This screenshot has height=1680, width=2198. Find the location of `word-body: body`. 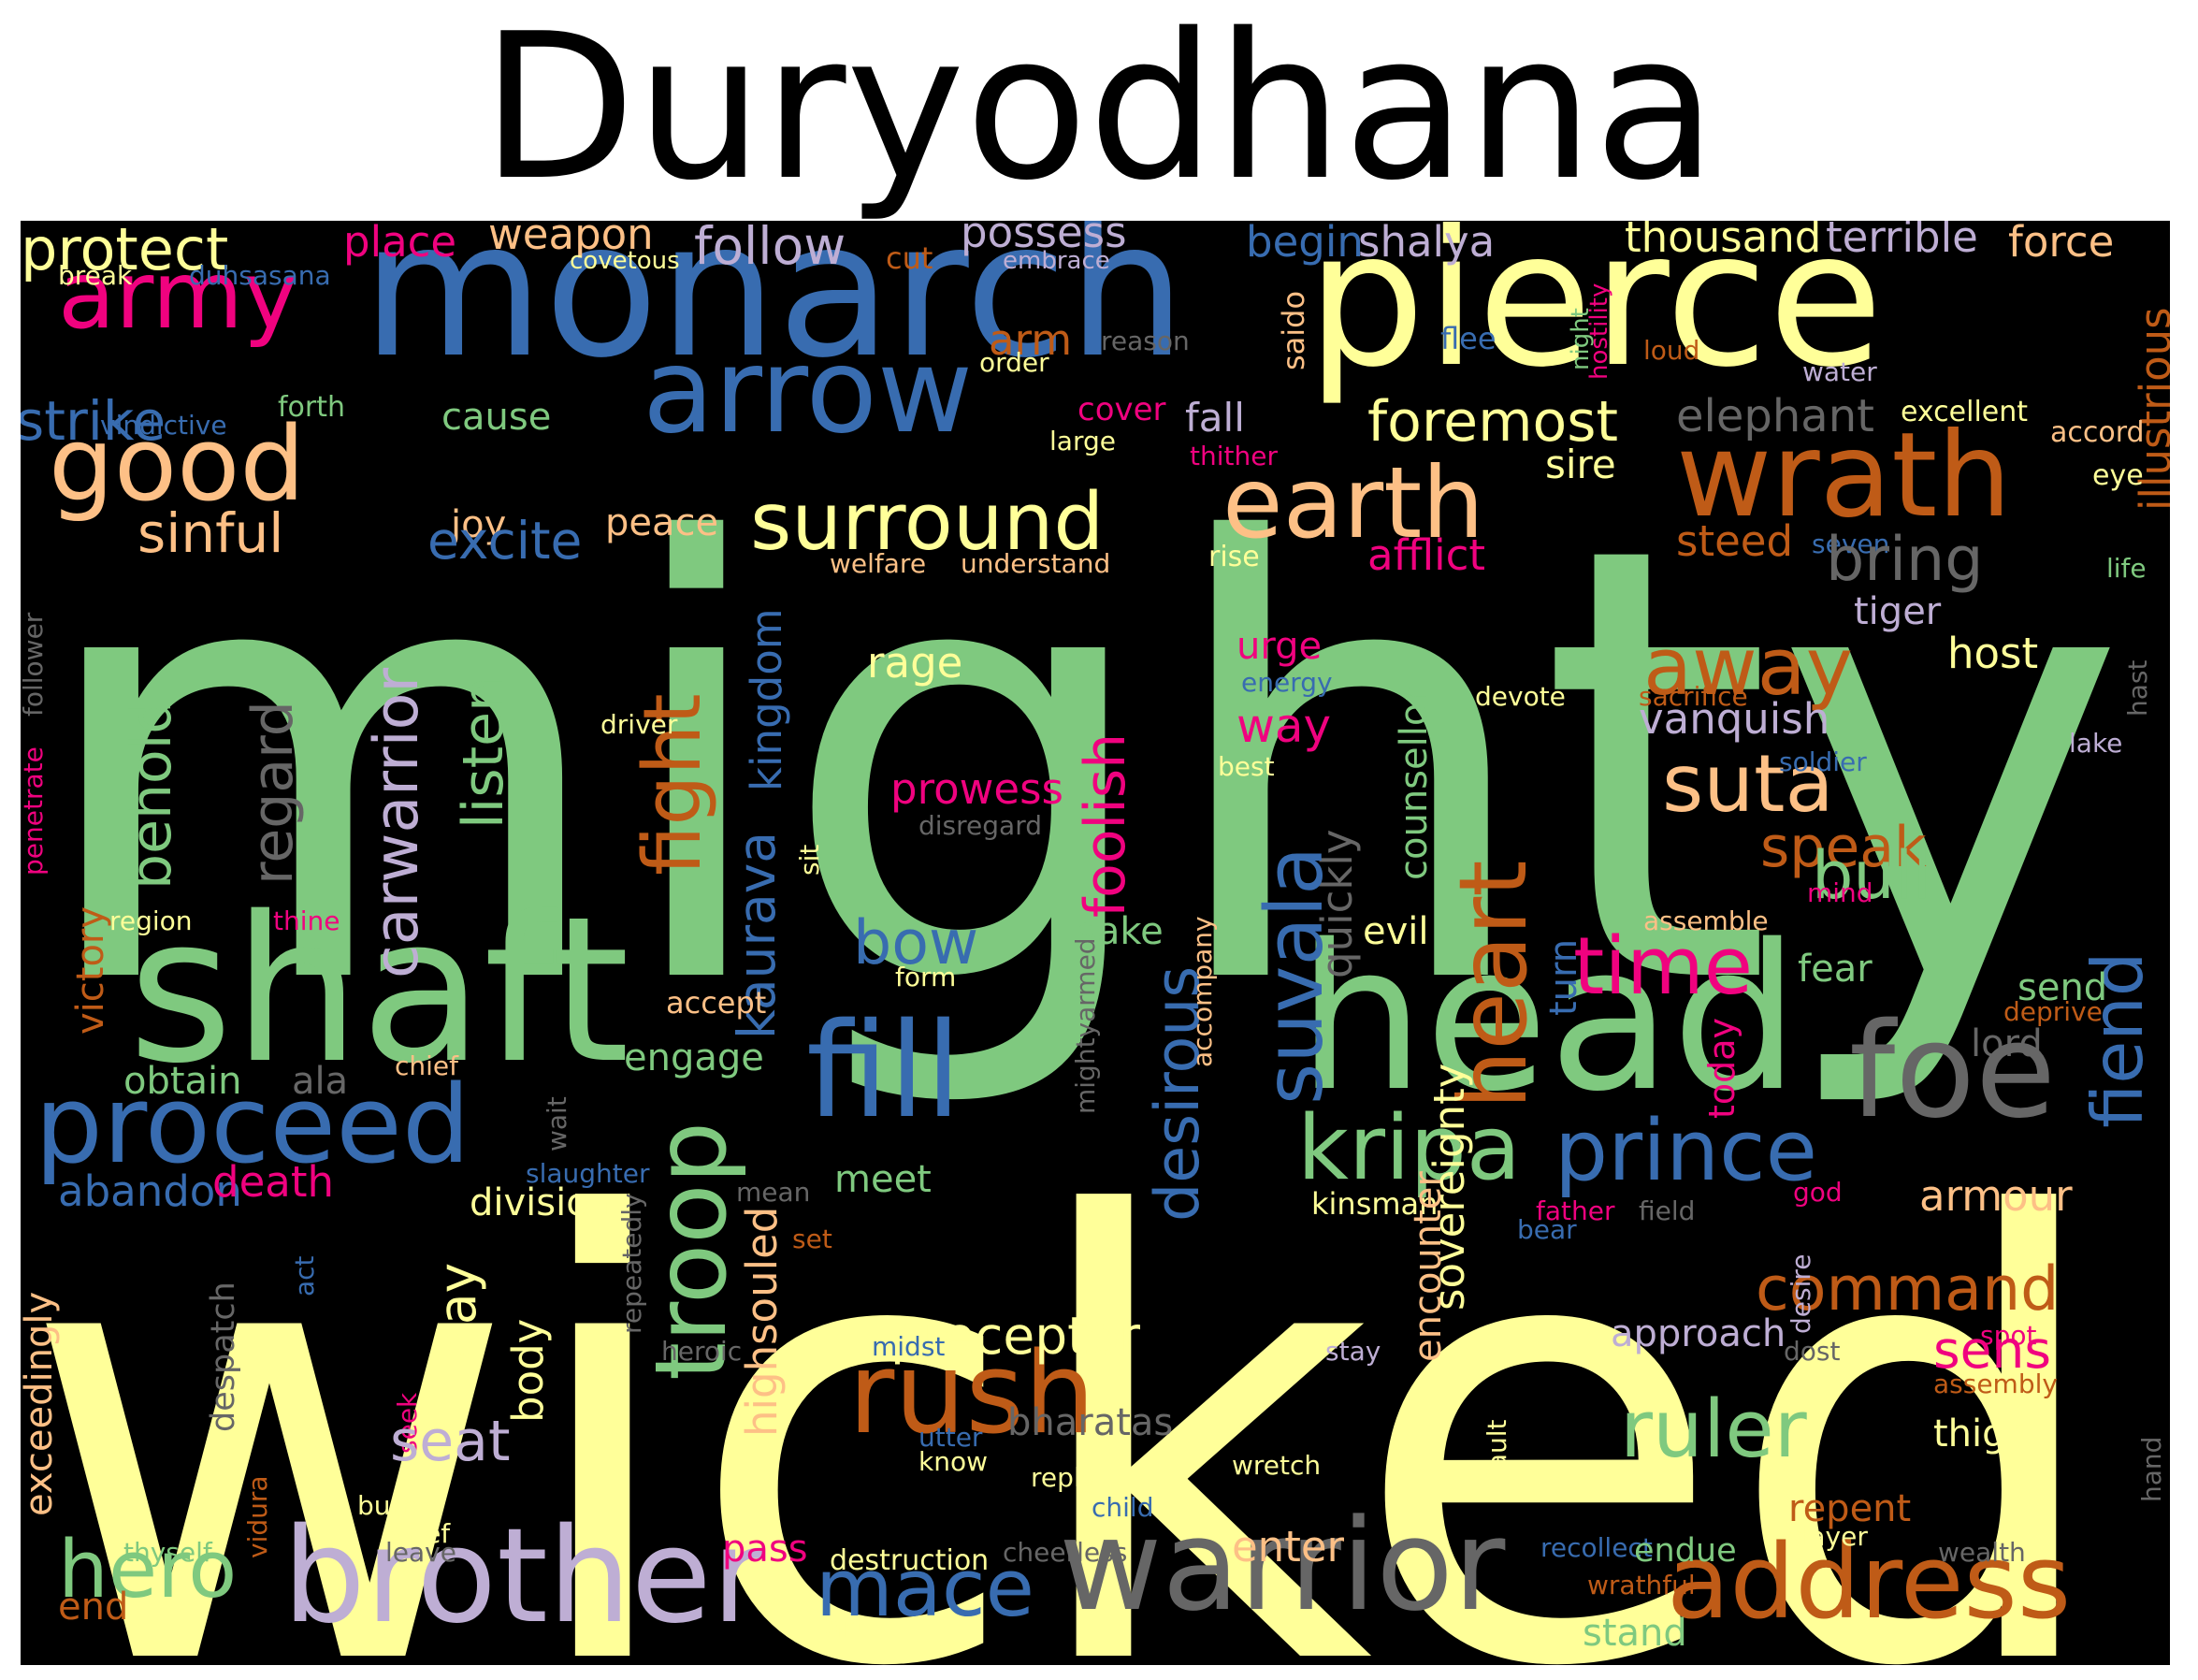

word-body: body is located at coordinates (528, 1370).